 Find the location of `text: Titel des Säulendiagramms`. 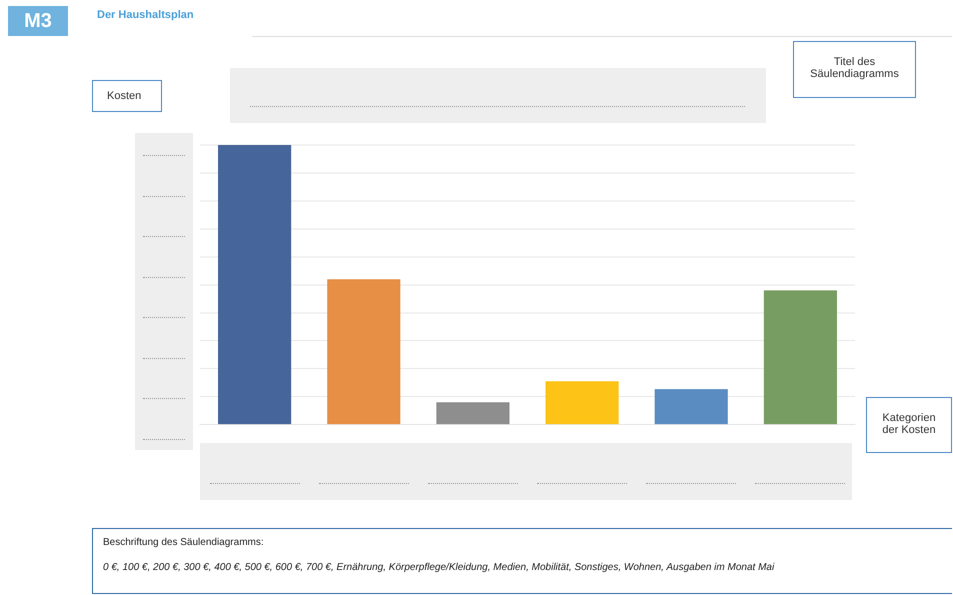

text: Titel des Säulendiagramms is located at coordinates (854, 69).